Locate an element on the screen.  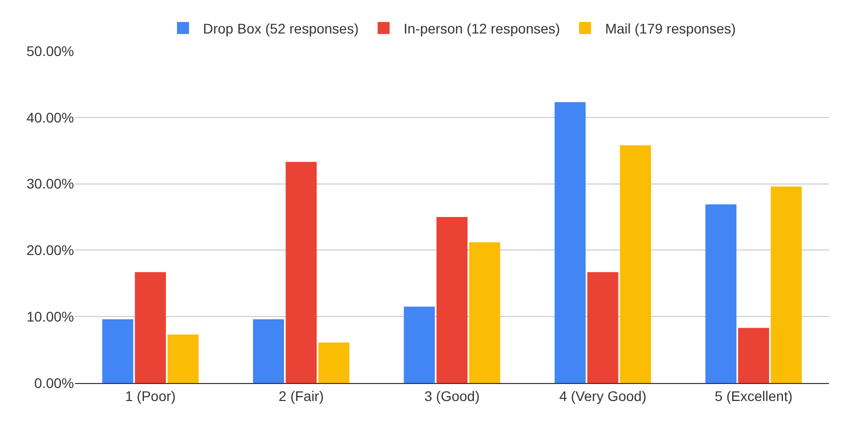
y-tick-label: 30.00% is located at coordinates (50, 184).